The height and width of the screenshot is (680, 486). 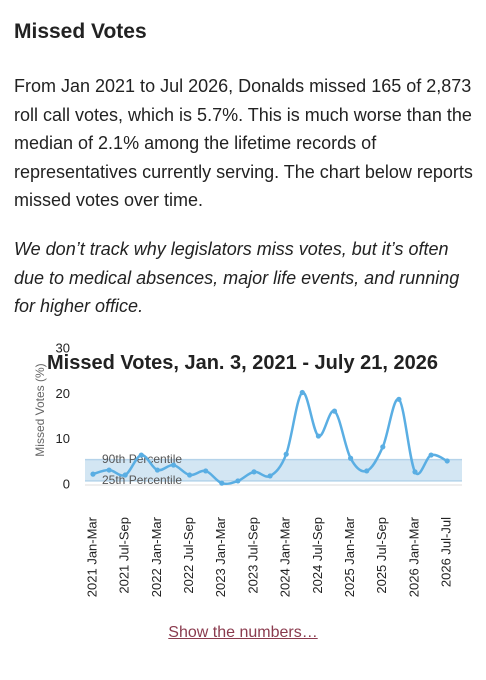 I want to click on x-tick-label: 2025 Jan-Mar, so click(x=349, y=556).